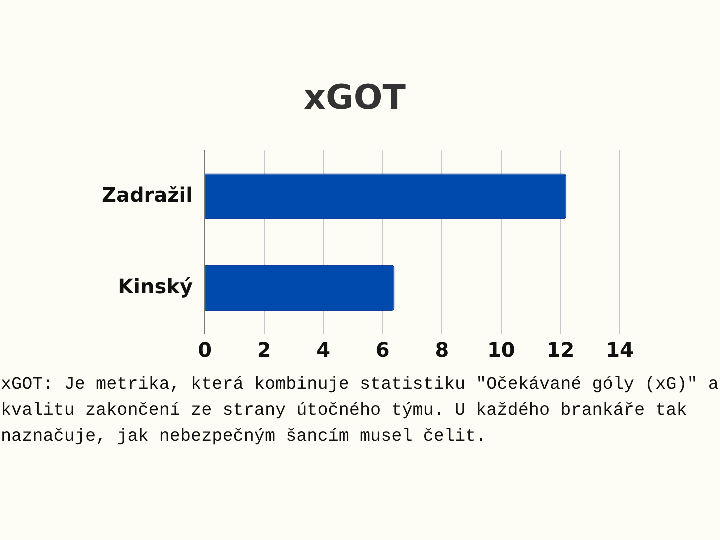 This screenshot has height=540, width=720. What do you see at coordinates (355, 98) in the screenshot?
I see `chart-title: xGOT` at bounding box center [355, 98].